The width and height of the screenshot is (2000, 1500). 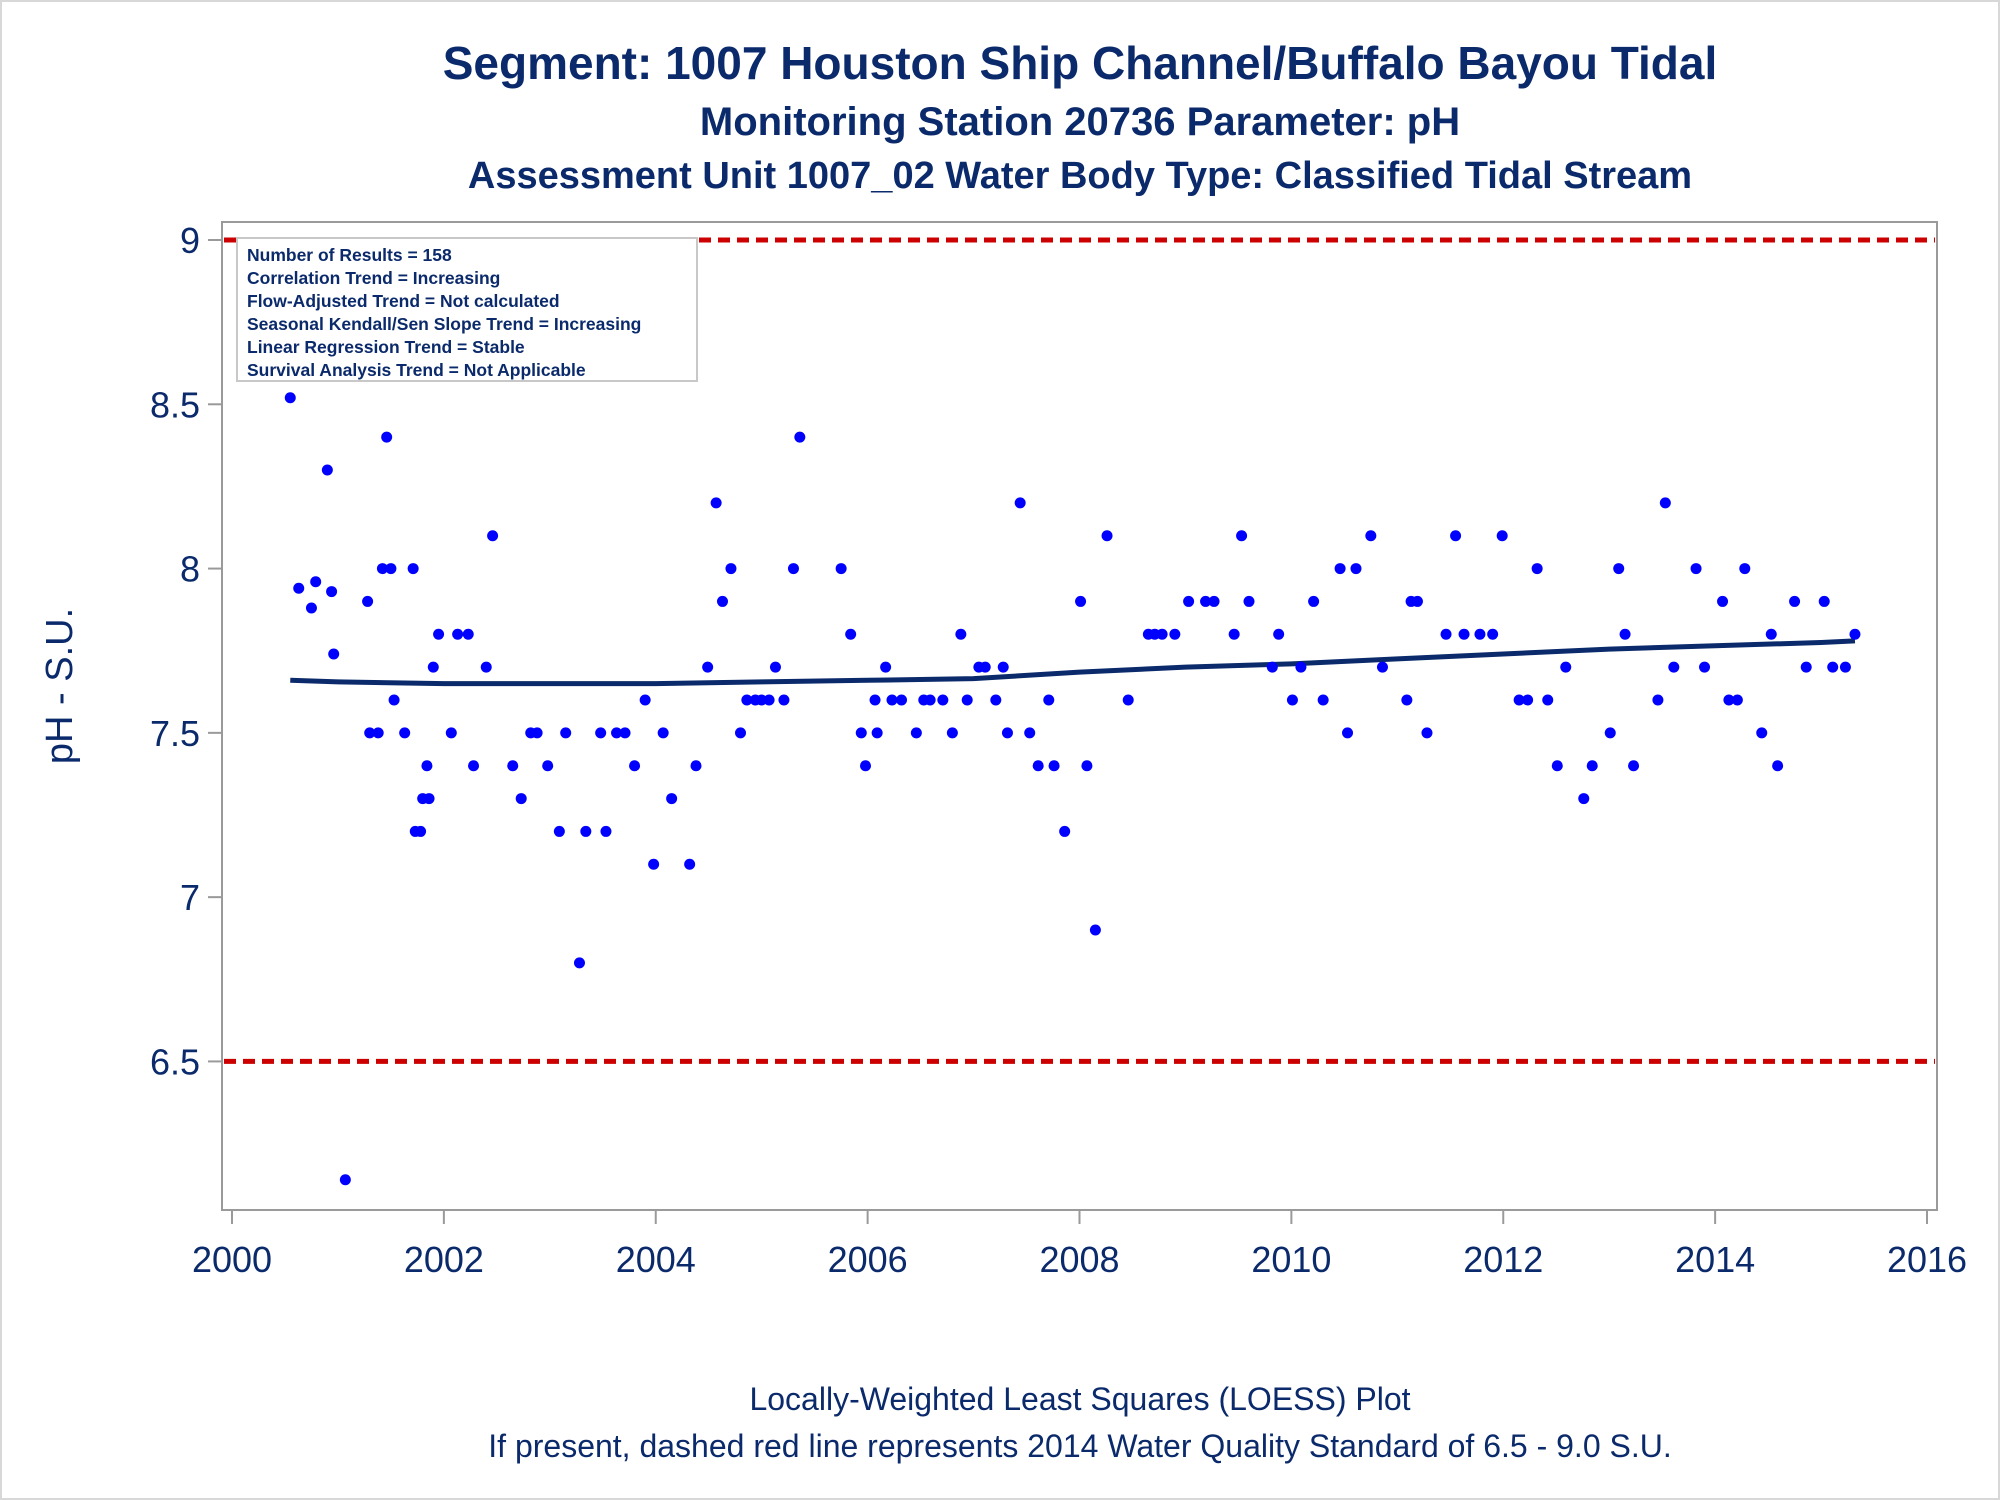 I want to click on loess-curve-group, so click(x=1073, y=662).